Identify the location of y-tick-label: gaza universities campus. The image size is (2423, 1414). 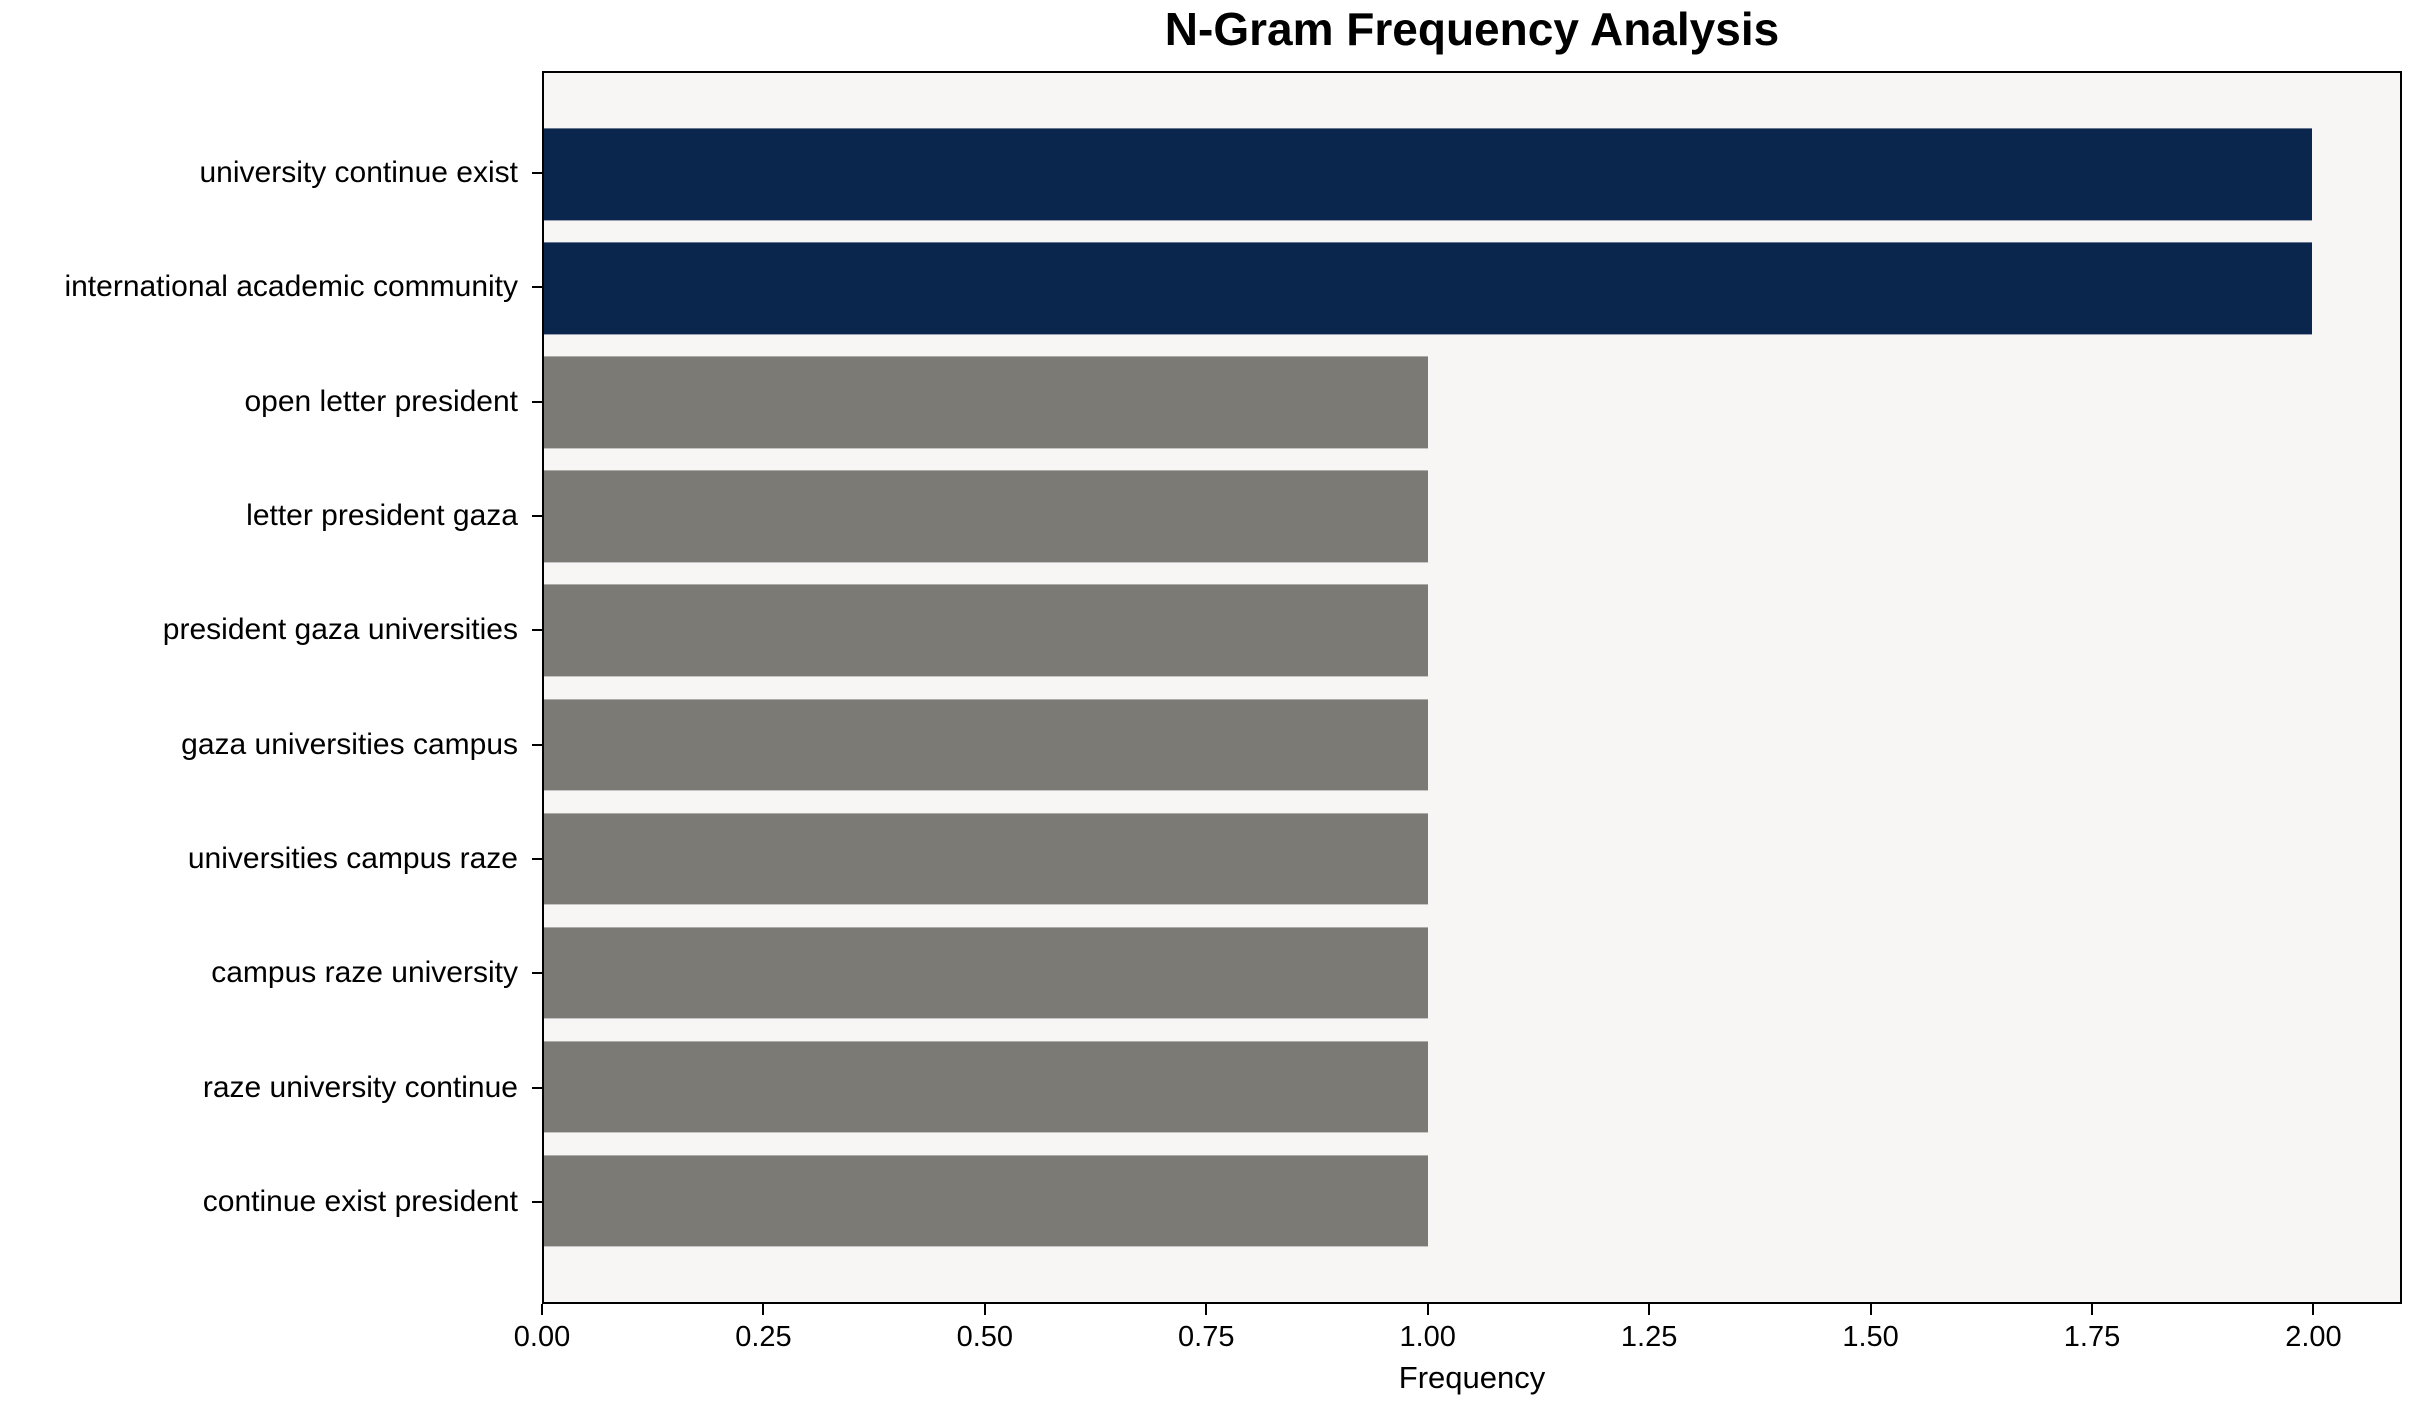
(349, 744).